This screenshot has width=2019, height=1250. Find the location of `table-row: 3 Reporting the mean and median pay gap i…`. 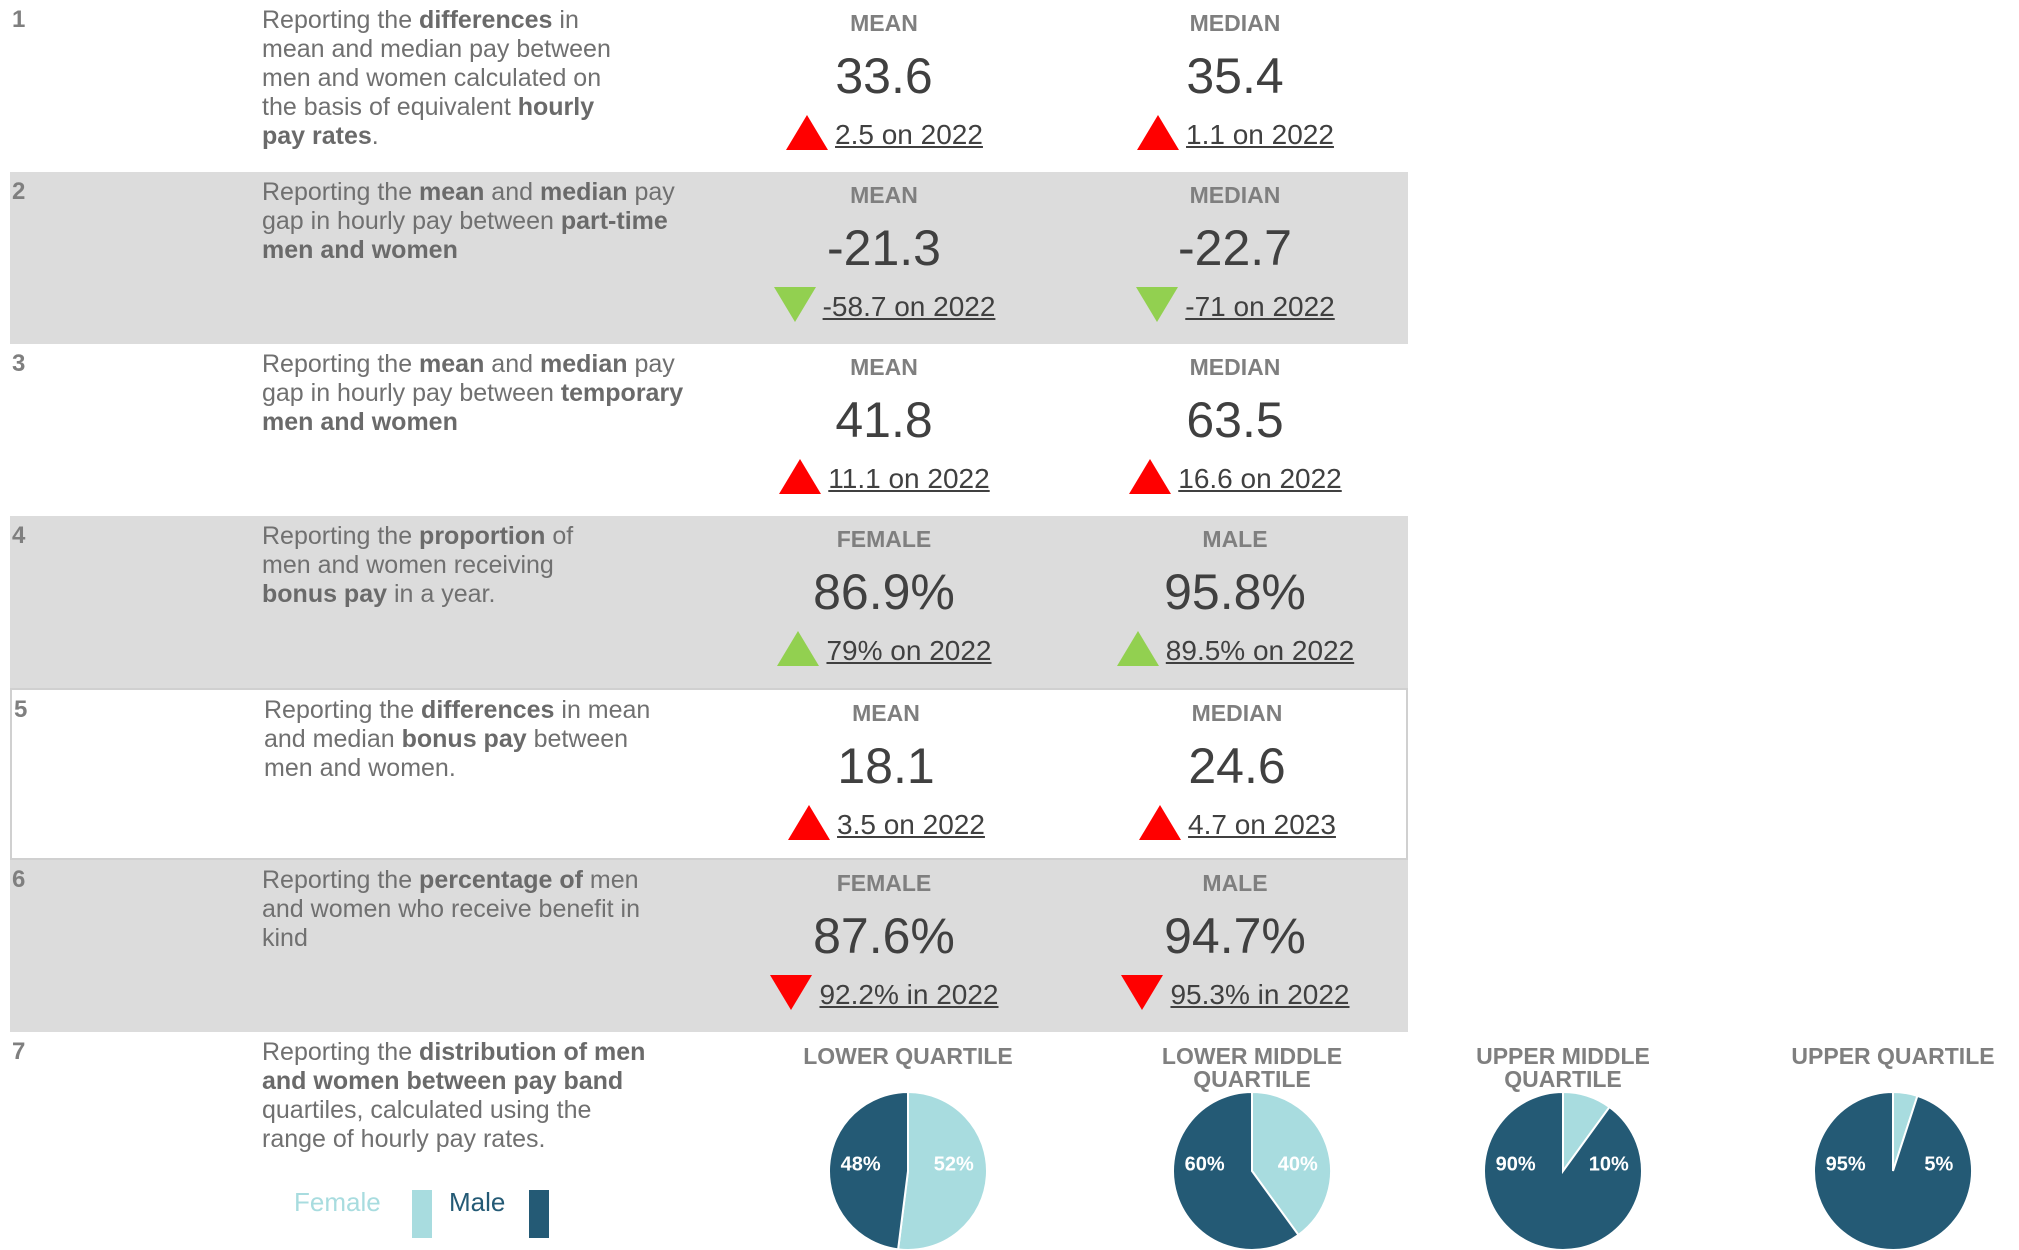

table-row: 3 Reporting the mean and median pay gap i… is located at coordinates (709, 430).